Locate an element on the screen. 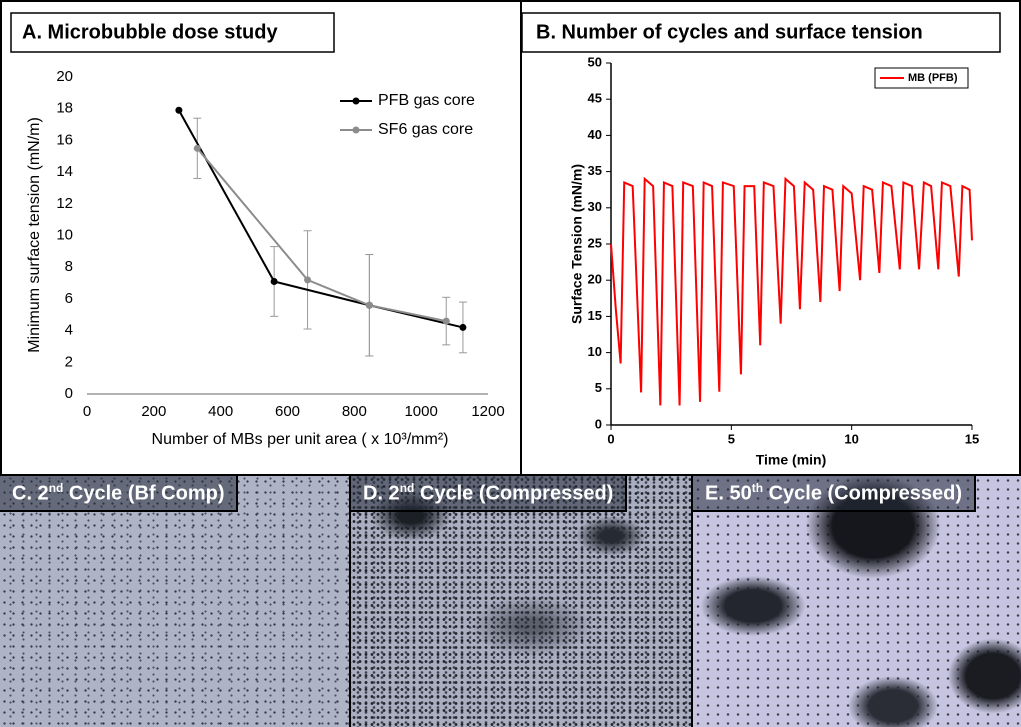 The width and height of the screenshot is (1021, 727). micrograph: E. 50th Cycle (Compressed) is located at coordinates (857, 601).